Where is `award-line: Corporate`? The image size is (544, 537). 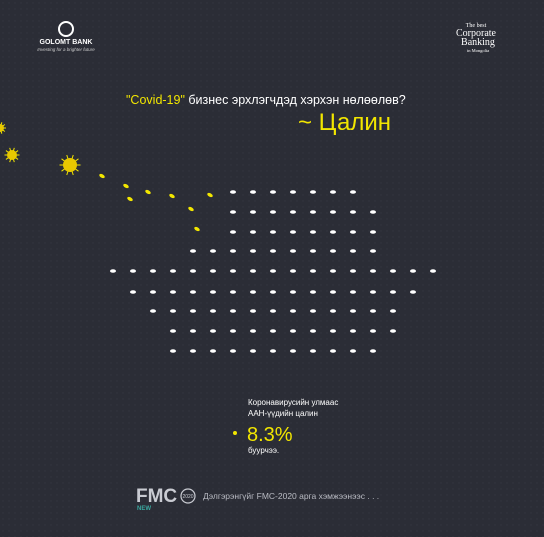 award-line: Corporate is located at coordinates (476, 33).